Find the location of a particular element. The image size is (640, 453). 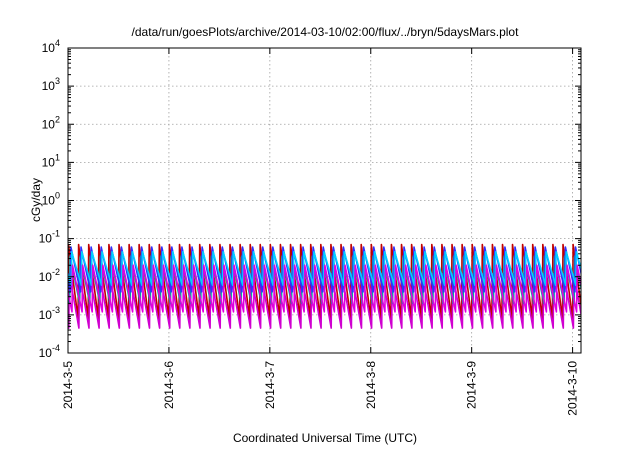

x-tick-label: 2014-3-7 is located at coordinates (270, 385).